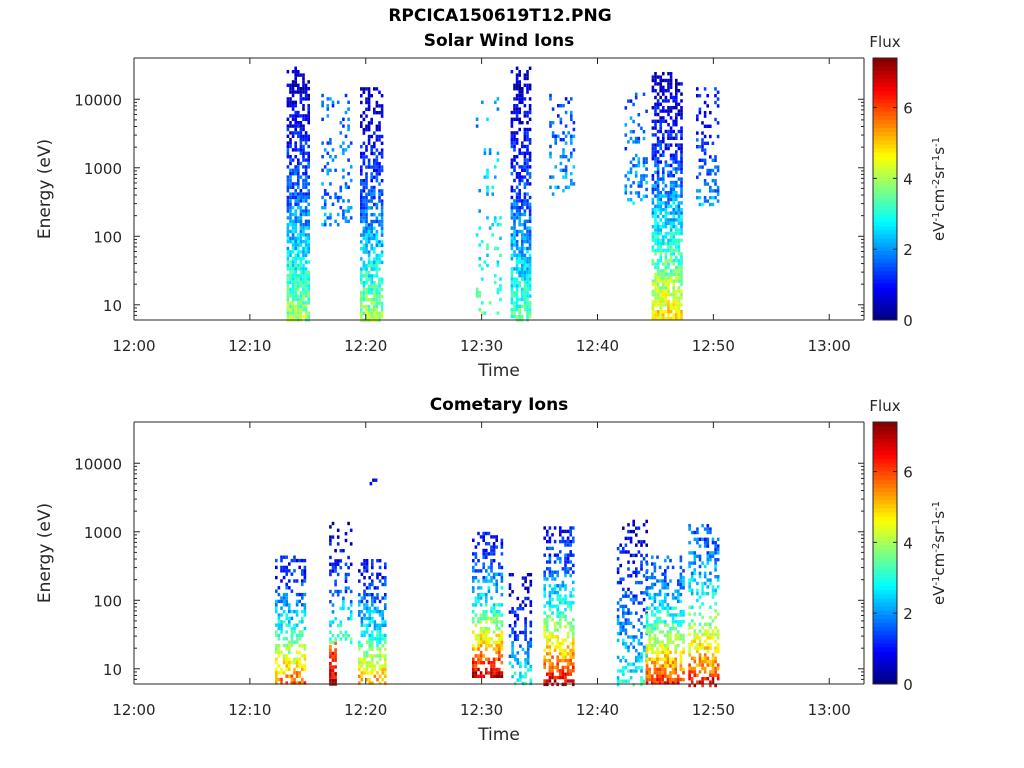  What do you see at coordinates (45, 189) in the screenshot?
I see `y-axis-label: Energy (eV)` at bounding box center [45, 189].